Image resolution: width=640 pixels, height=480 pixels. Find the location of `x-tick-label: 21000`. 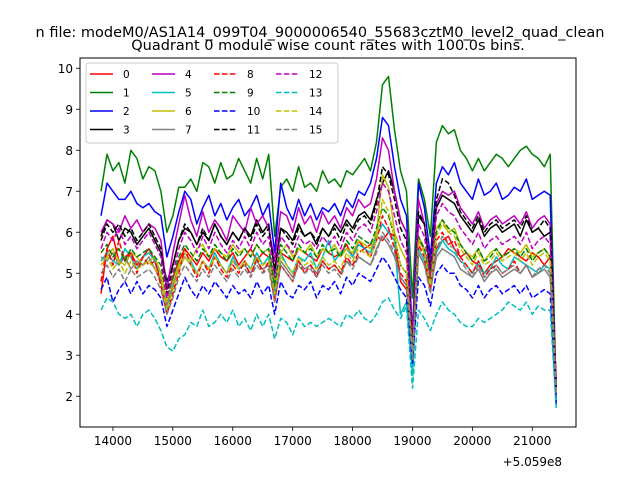

x-tick-label: 21000 is located at coordinates (532, 441).